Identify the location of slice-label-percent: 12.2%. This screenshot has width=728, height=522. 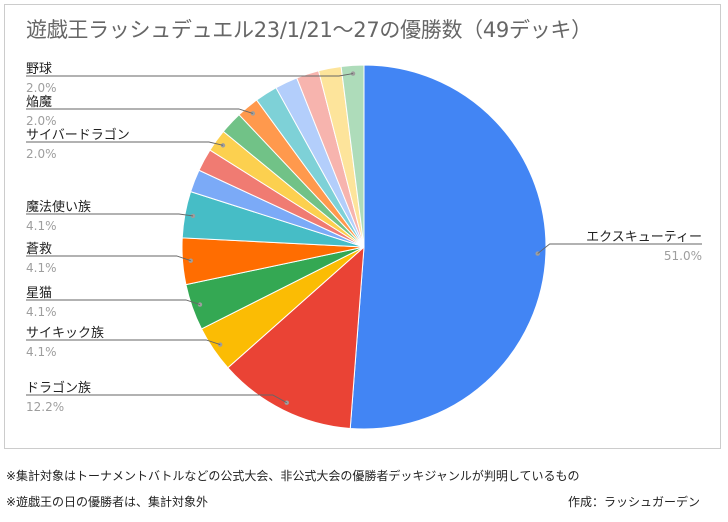
(45, 407).